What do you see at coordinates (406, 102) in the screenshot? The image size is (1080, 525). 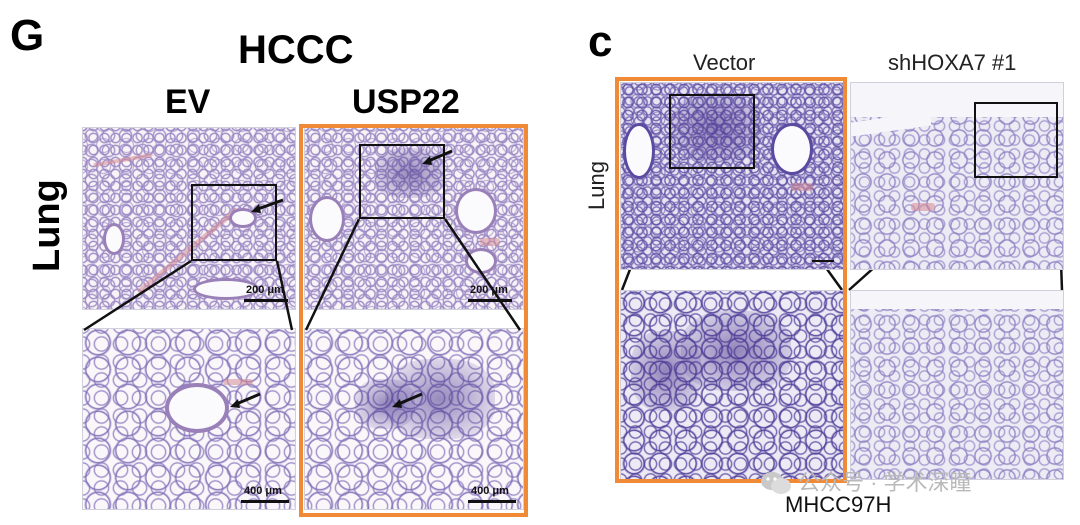 I see `column-label-usp22: USP22` at bounding box center [406, 102].